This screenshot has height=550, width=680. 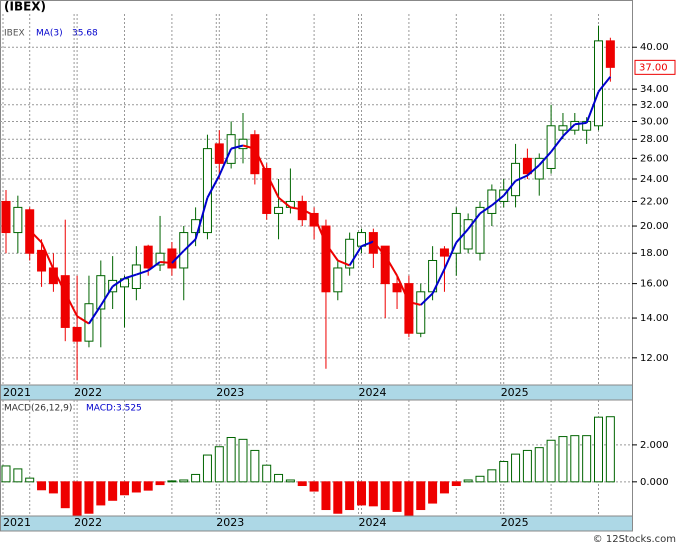 I want to click on x-tick-label: 2024, so click(x=373, y=392).